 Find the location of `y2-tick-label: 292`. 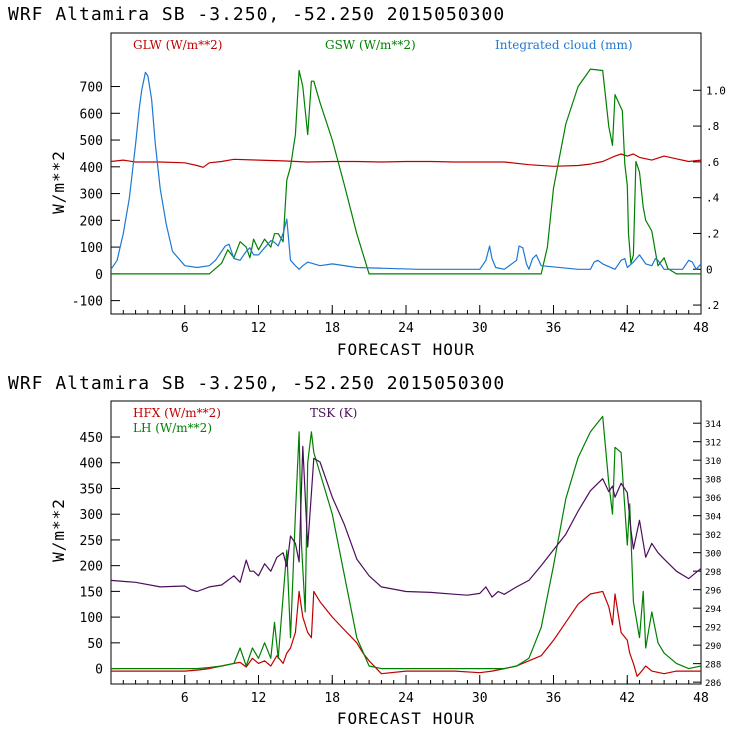

y2-tick-label: 292 is located at coordinates (713, 629).